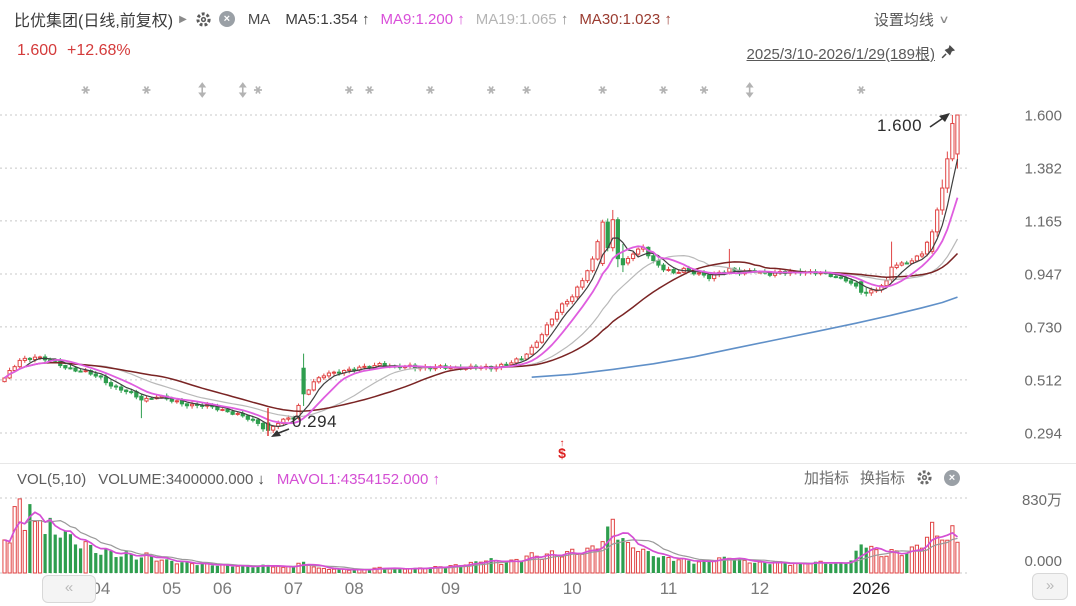 This screenshot has width=1076, height=606. What do you see at coordinates (94, 21) in the screenshot?
I see `symbol-title: 比优集团(日线,前复权)` at bounding box center [94, 21].